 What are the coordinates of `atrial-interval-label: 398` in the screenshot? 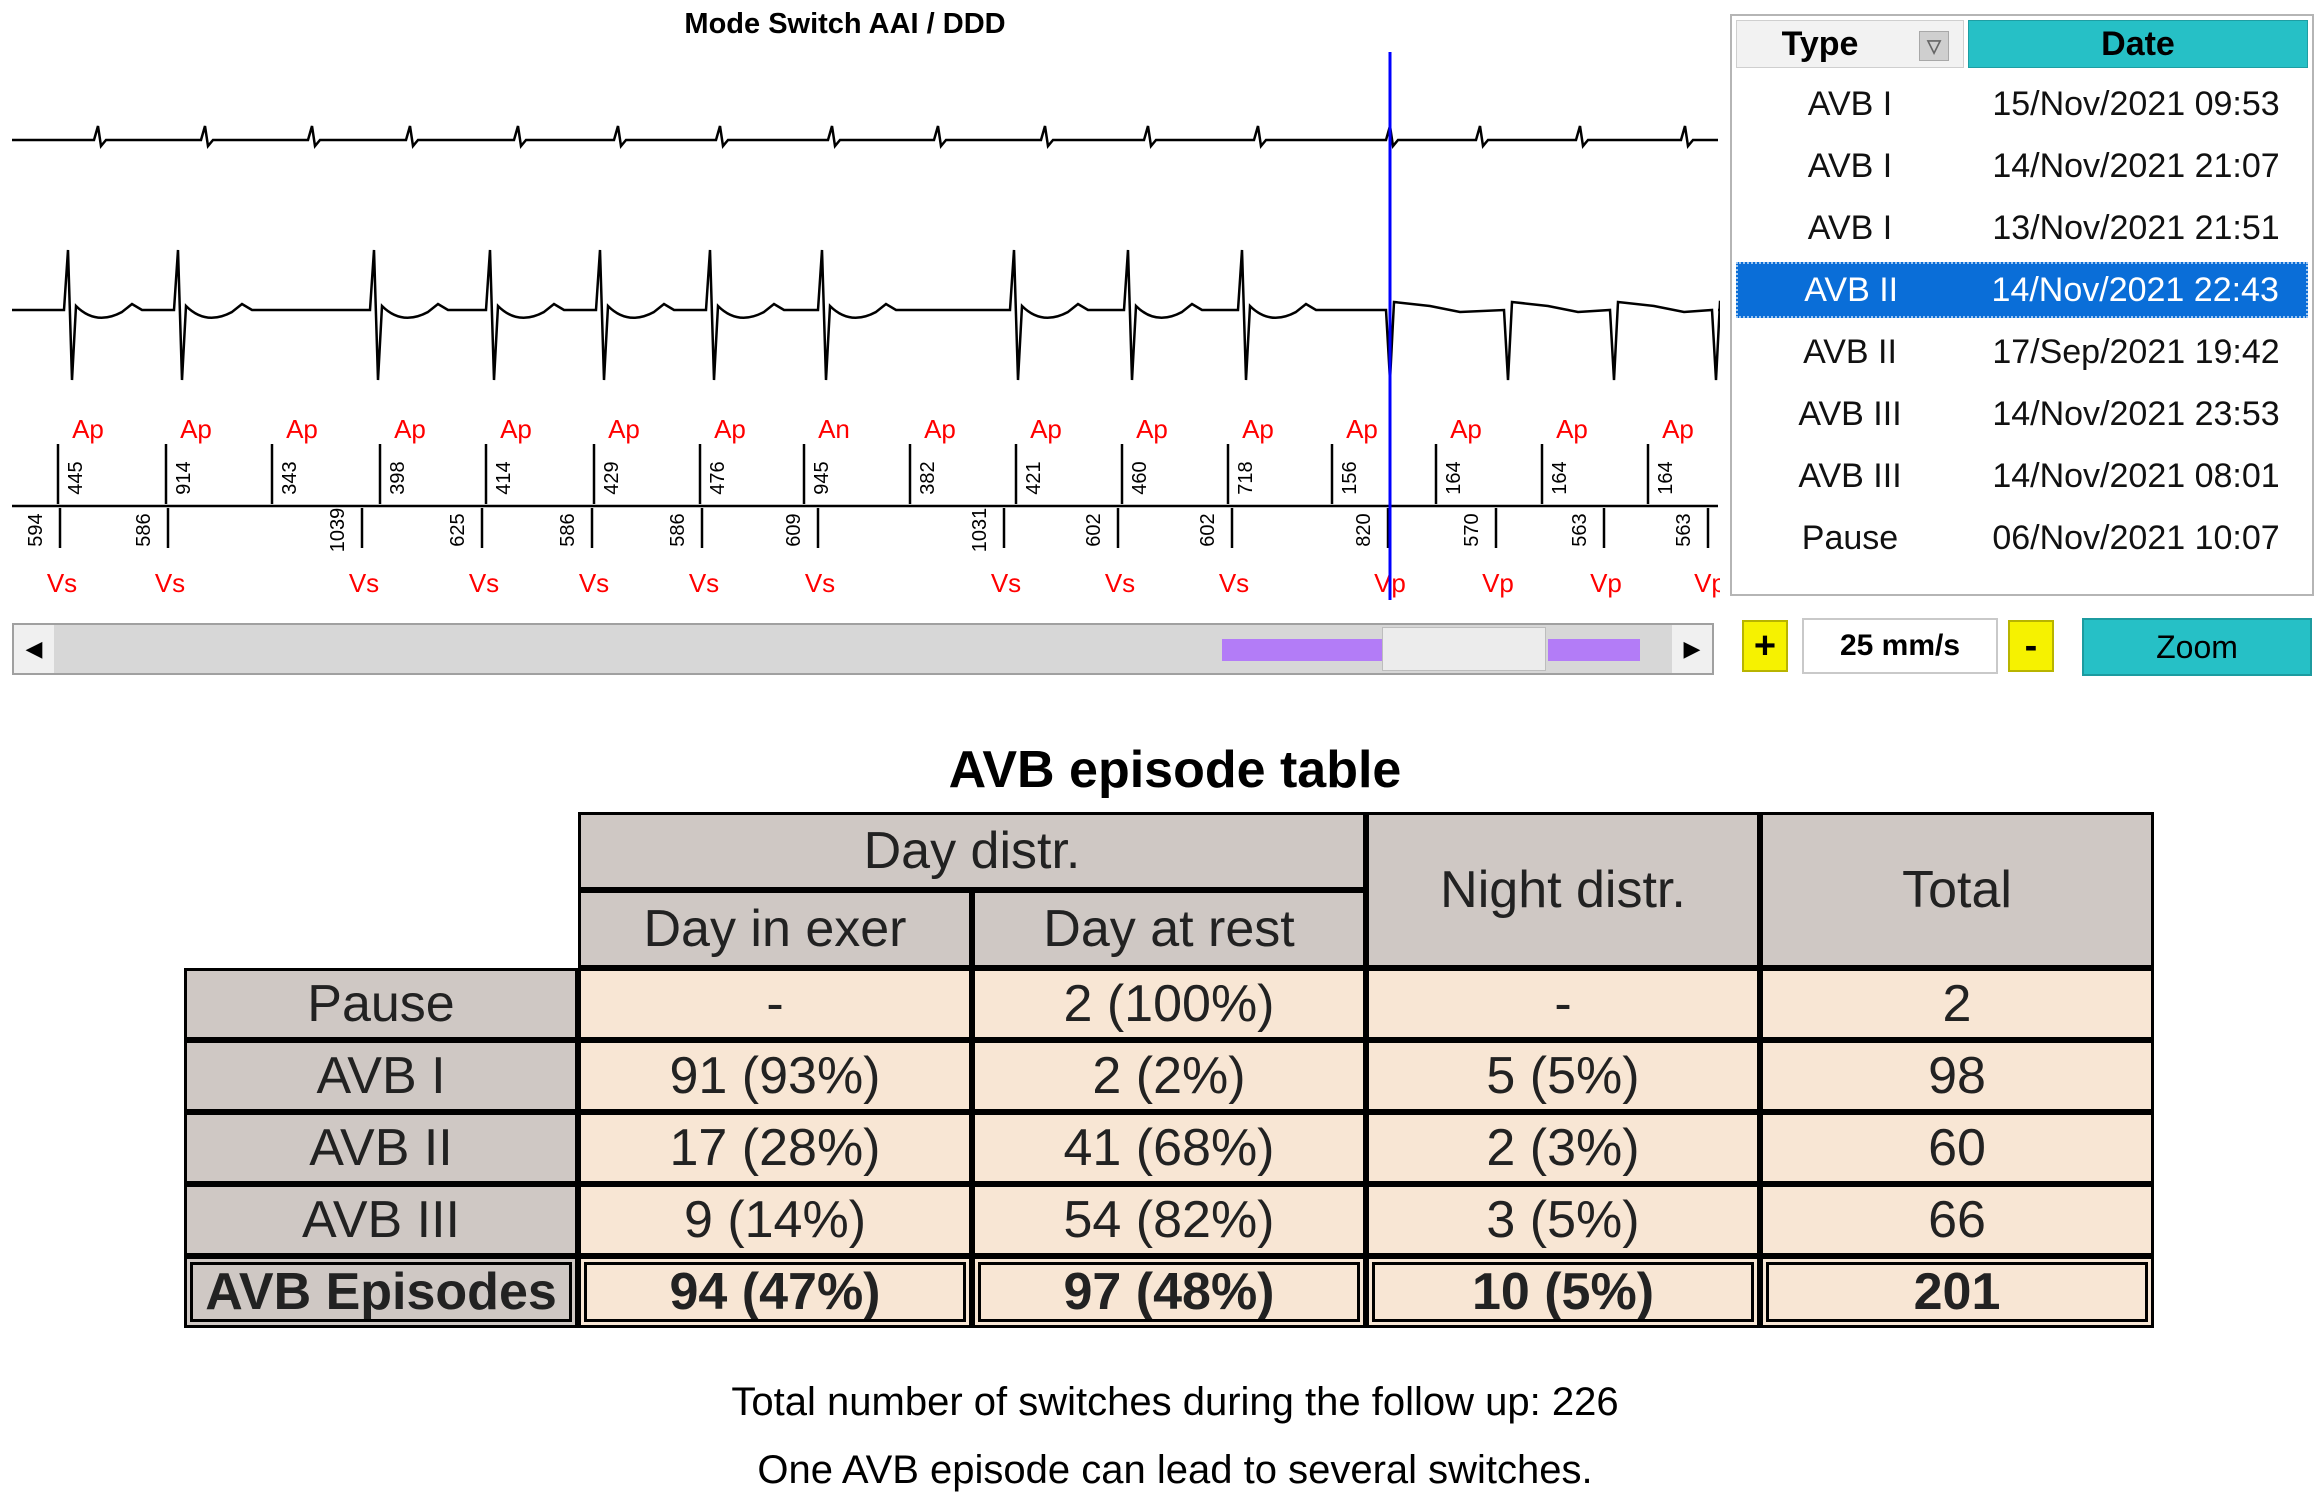 It's located at (398, 477).